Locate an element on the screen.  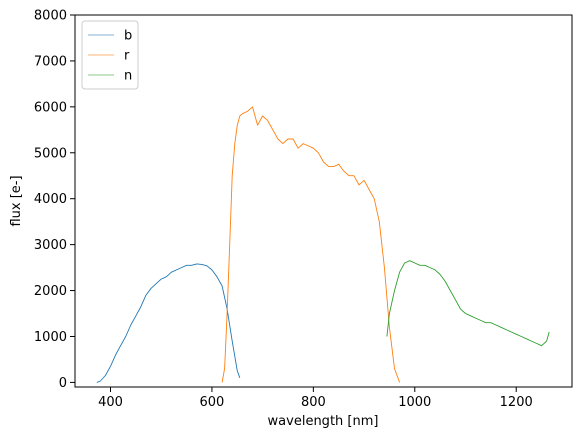
x-axis: 400 600 800 1000 1200 is located at coordinates (315, 398).